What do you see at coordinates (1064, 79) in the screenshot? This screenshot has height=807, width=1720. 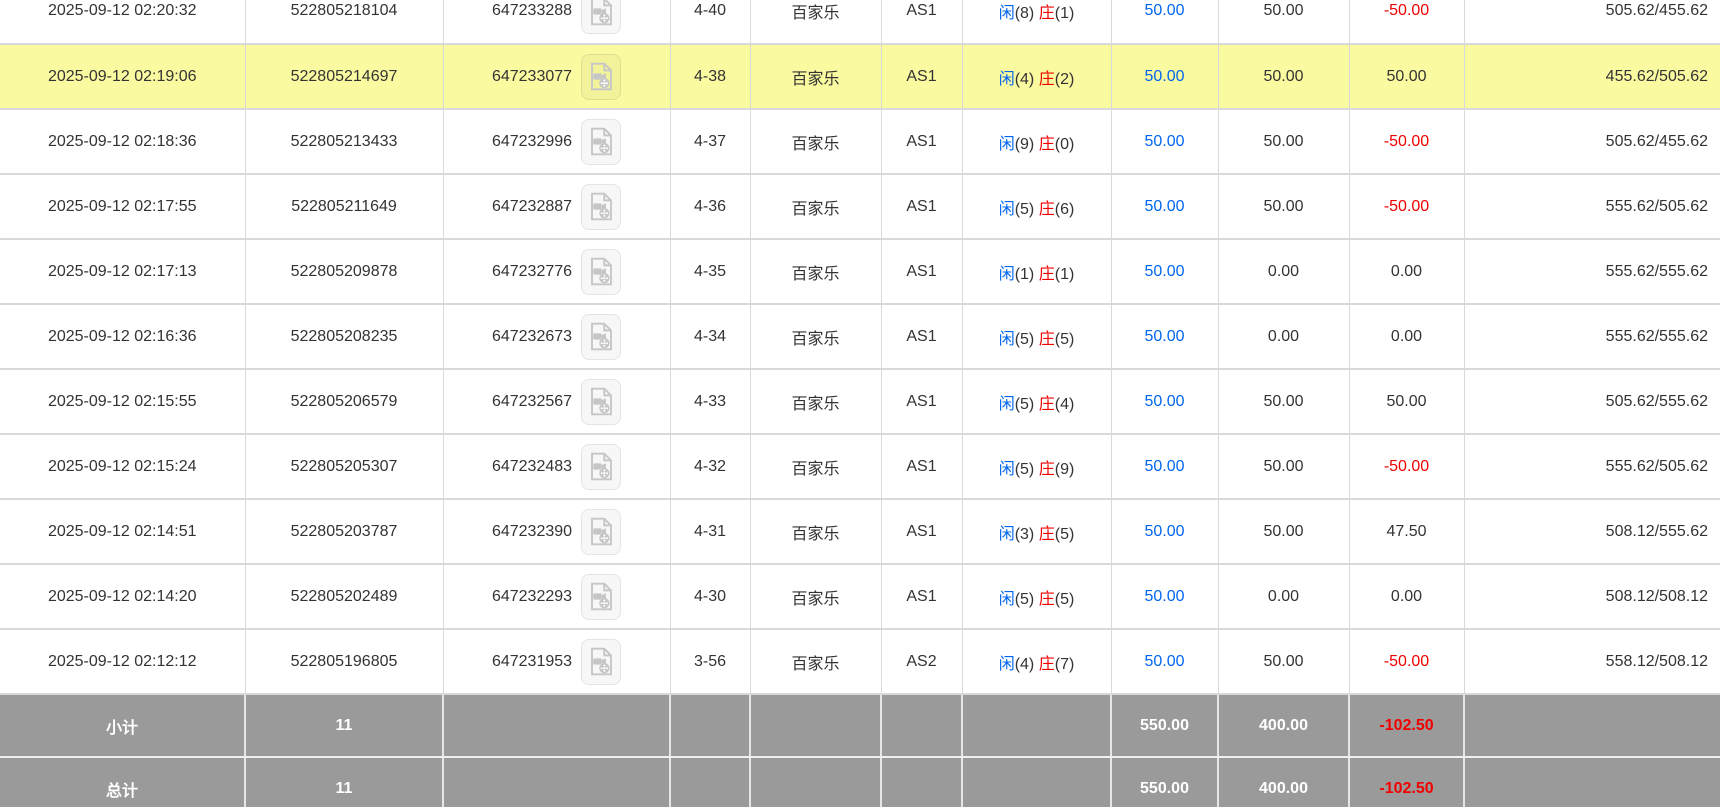 I see `banker-result-score: (2)` at bounding box center [1064, 79].